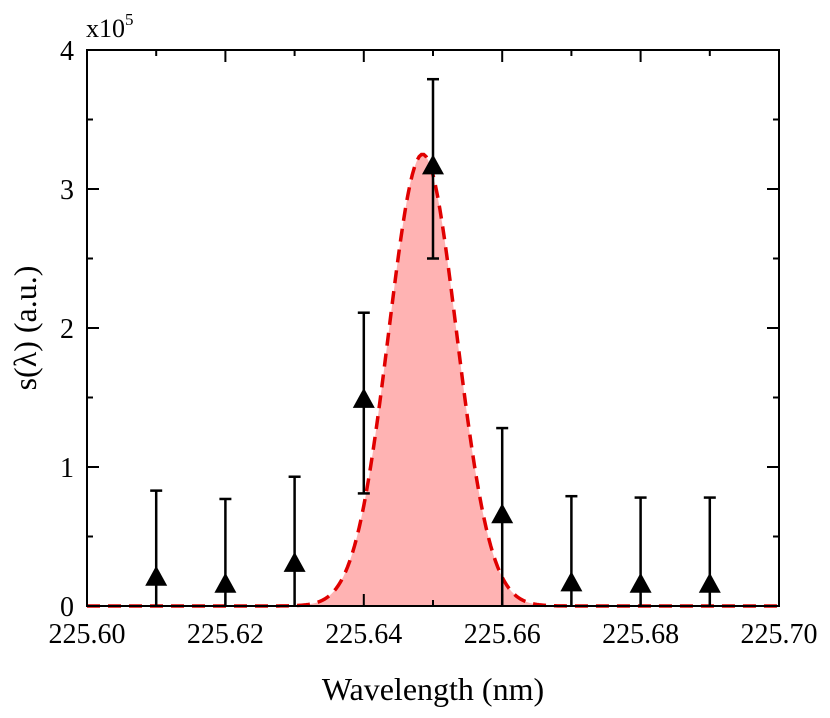 The height and width of the screenshot is (718, 830). Describe the element at coordinates (129, 19) in the screenshot. I see `y-multiplier-exponent: 5` at that location.